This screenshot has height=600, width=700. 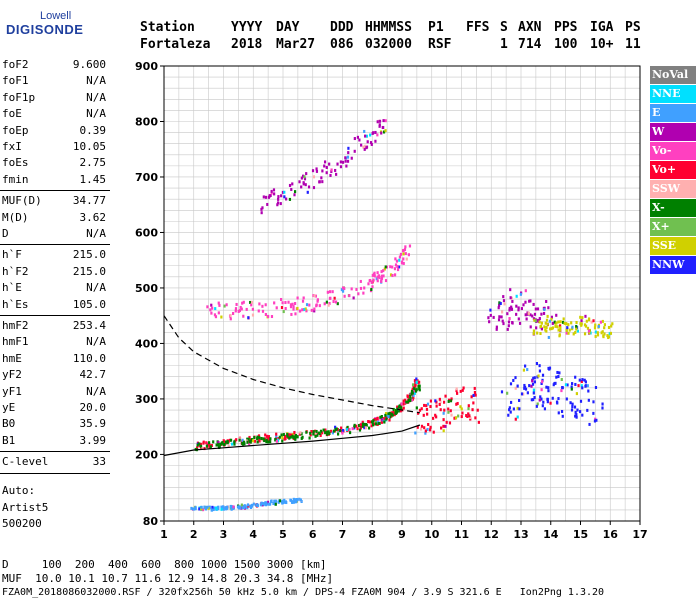 What do you see at coordinates (15, 271) in the screenshot?
I see `param-name: h`F2` at bounding box center [15, 271].